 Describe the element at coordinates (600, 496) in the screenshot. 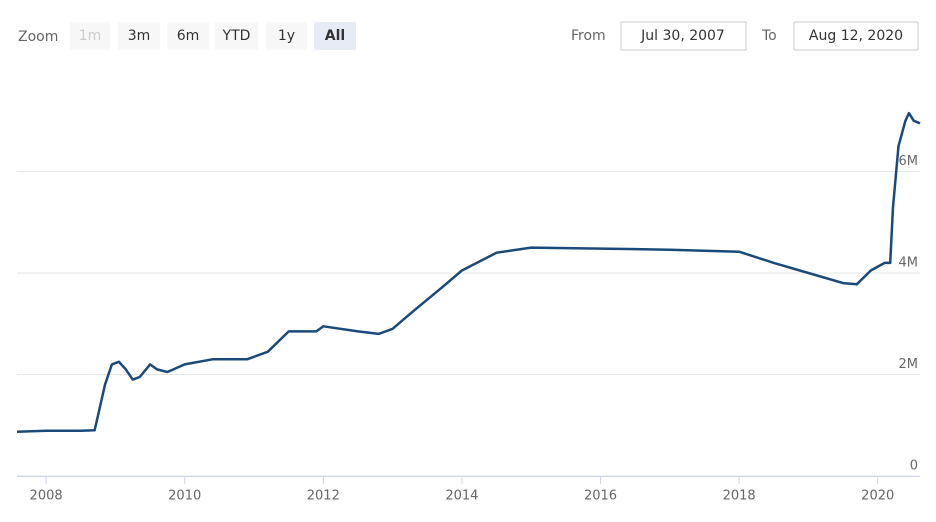

I see `x-tick-label: 2016` at that location.